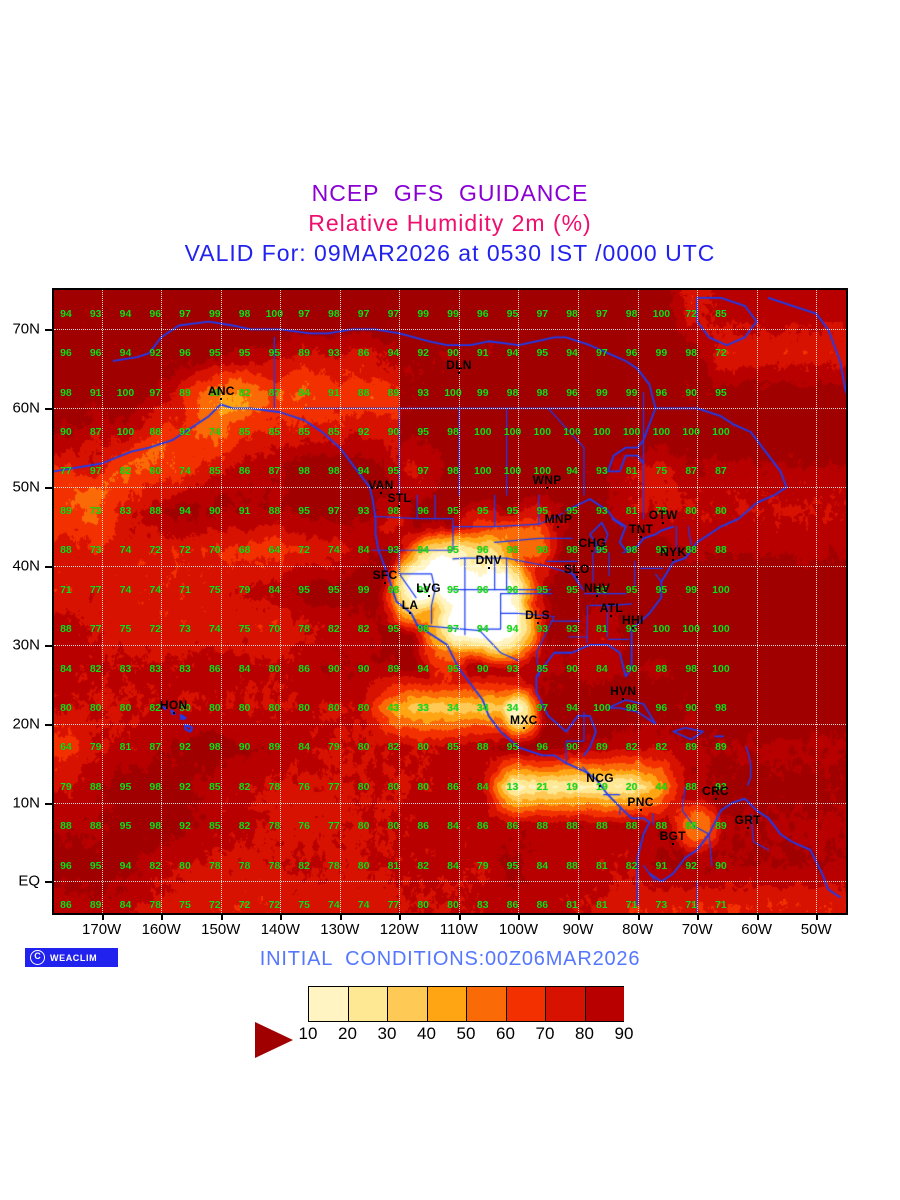 The image size is (900, 1200). I want to click on weaclim-label: WEACLIM, so click(74, 957).